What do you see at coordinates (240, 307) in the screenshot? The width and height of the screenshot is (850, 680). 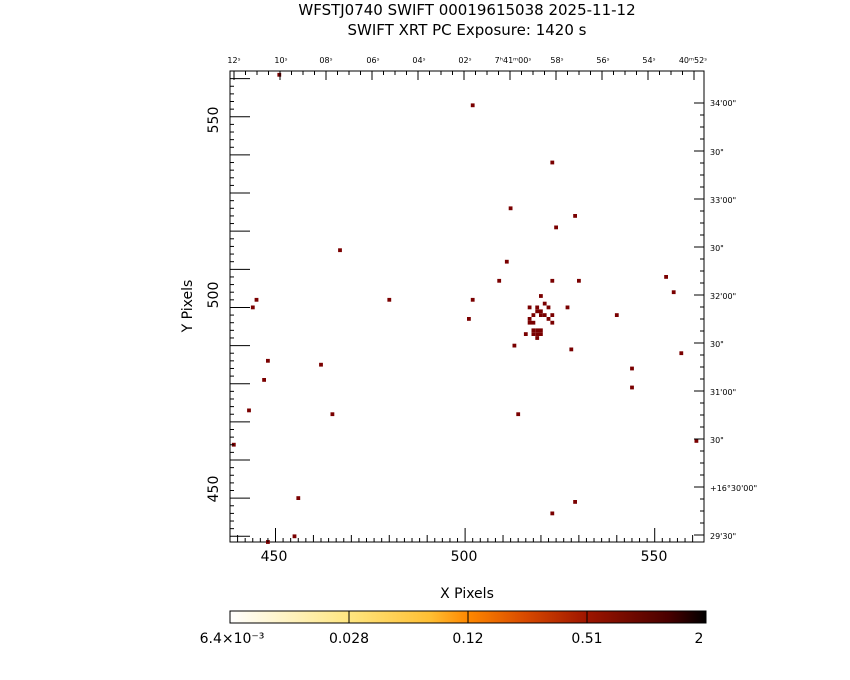 I see `y-axis-ticks` at bounding box center [240, 307].